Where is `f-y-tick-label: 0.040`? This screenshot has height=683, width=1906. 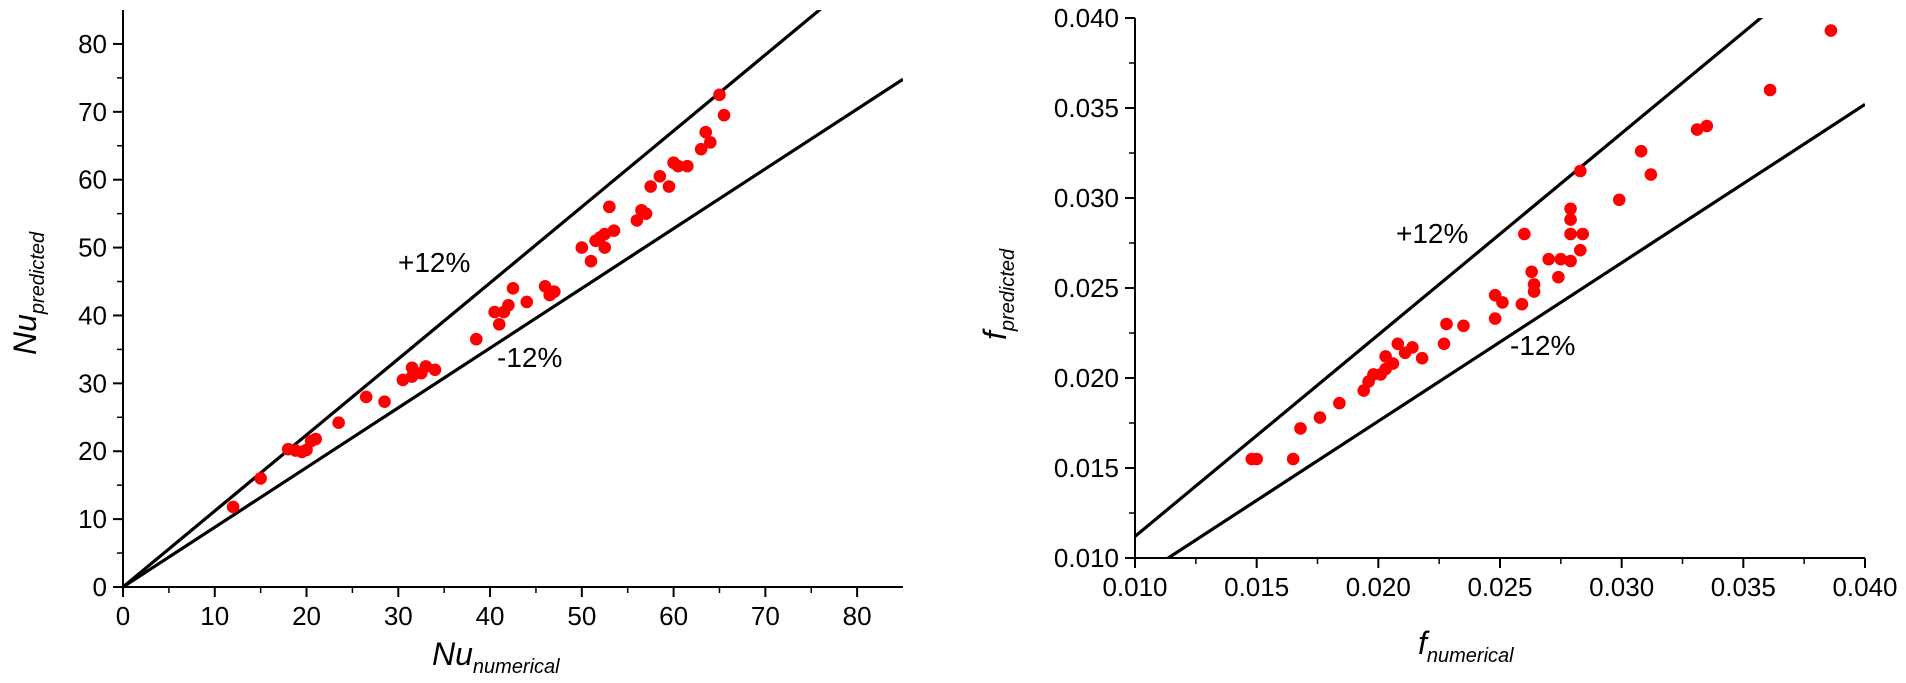
f-y-tick-label: 0.040 is located at coordinates (1086, 18).